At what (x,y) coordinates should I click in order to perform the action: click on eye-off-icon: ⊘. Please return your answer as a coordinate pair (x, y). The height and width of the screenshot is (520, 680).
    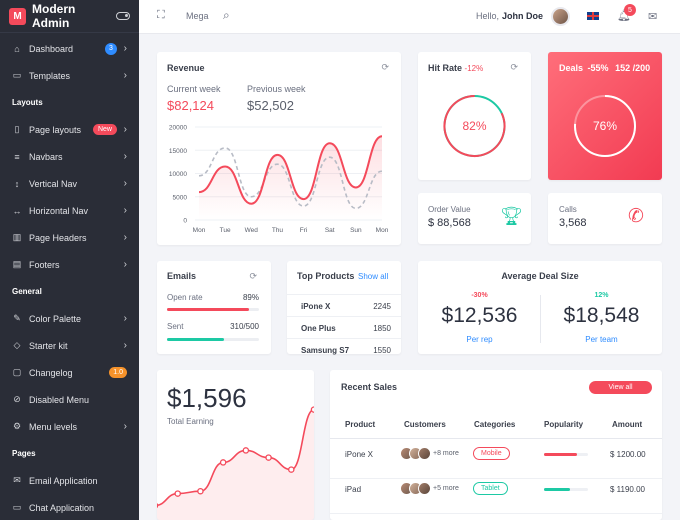
    Looking at the image, I should click on (17, 399).